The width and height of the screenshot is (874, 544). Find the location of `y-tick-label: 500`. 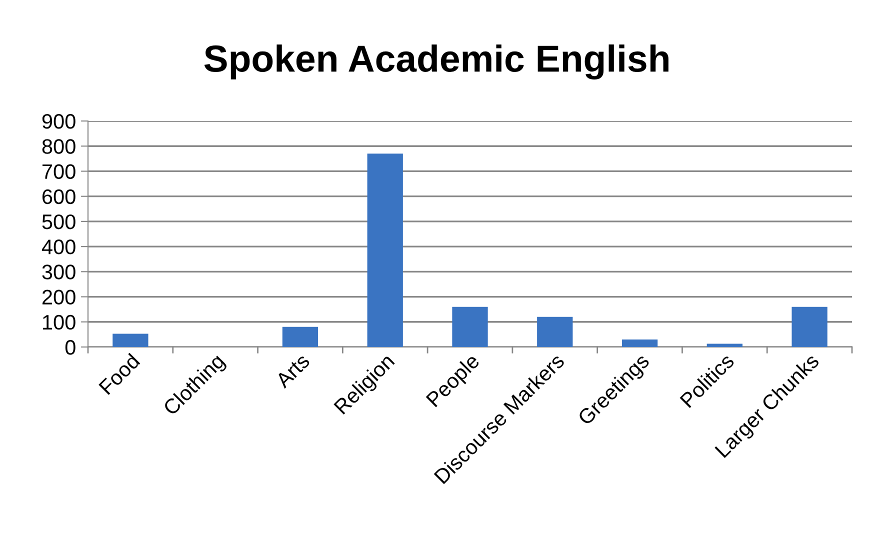

y-tick-label: 500 is located at coordinates (59, 222).